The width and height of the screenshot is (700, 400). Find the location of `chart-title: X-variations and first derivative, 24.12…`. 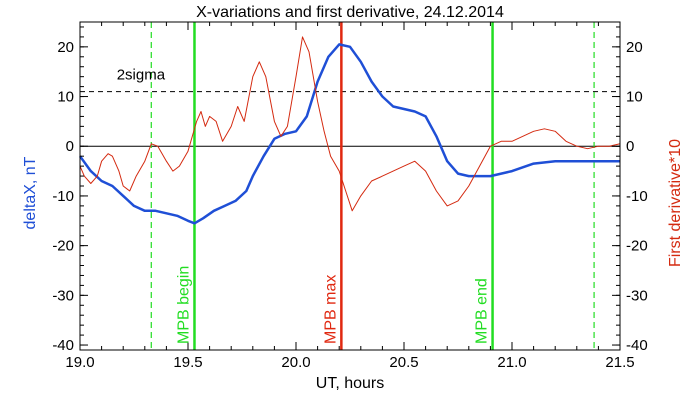

chart-title: X-variations and first derivative, 24.12… is located at coordinates (350, 12).